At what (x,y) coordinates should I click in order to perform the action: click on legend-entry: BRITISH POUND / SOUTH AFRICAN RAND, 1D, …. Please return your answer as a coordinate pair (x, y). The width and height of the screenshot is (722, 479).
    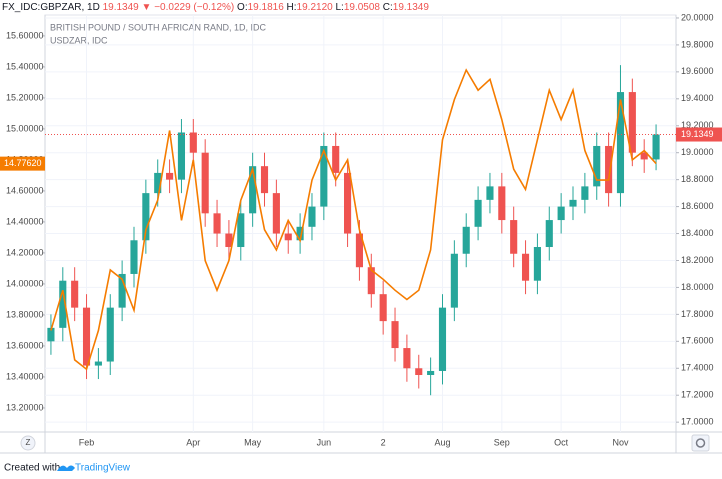
    Looking at the image, I should click on (158, 27).